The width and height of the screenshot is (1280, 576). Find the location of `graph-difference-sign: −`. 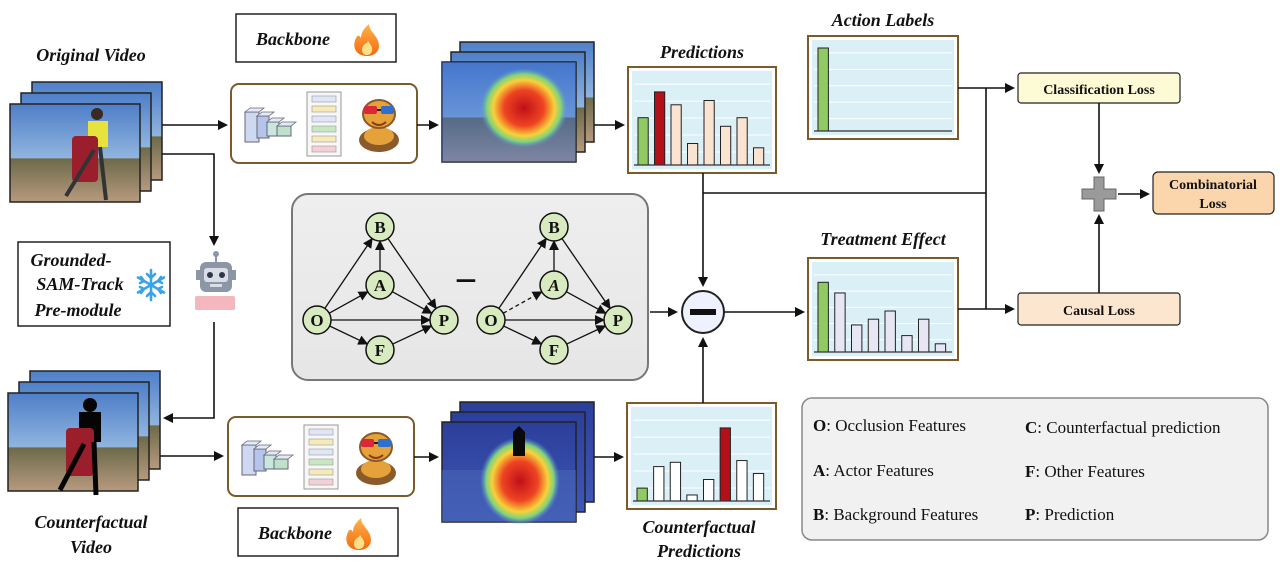

graph-difference-sign: − is located at coordinates (466, 280).